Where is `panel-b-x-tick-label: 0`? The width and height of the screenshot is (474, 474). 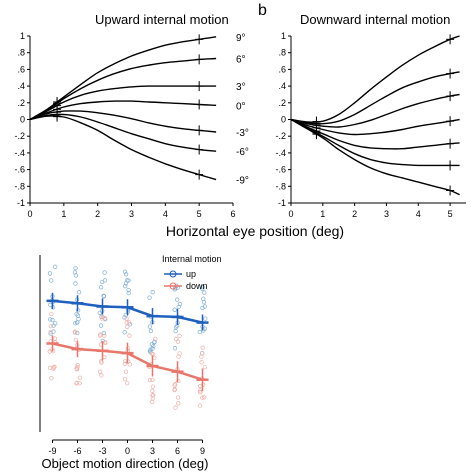 panel-b-x-tick-label: 0 is located at coordinates (290, 214).